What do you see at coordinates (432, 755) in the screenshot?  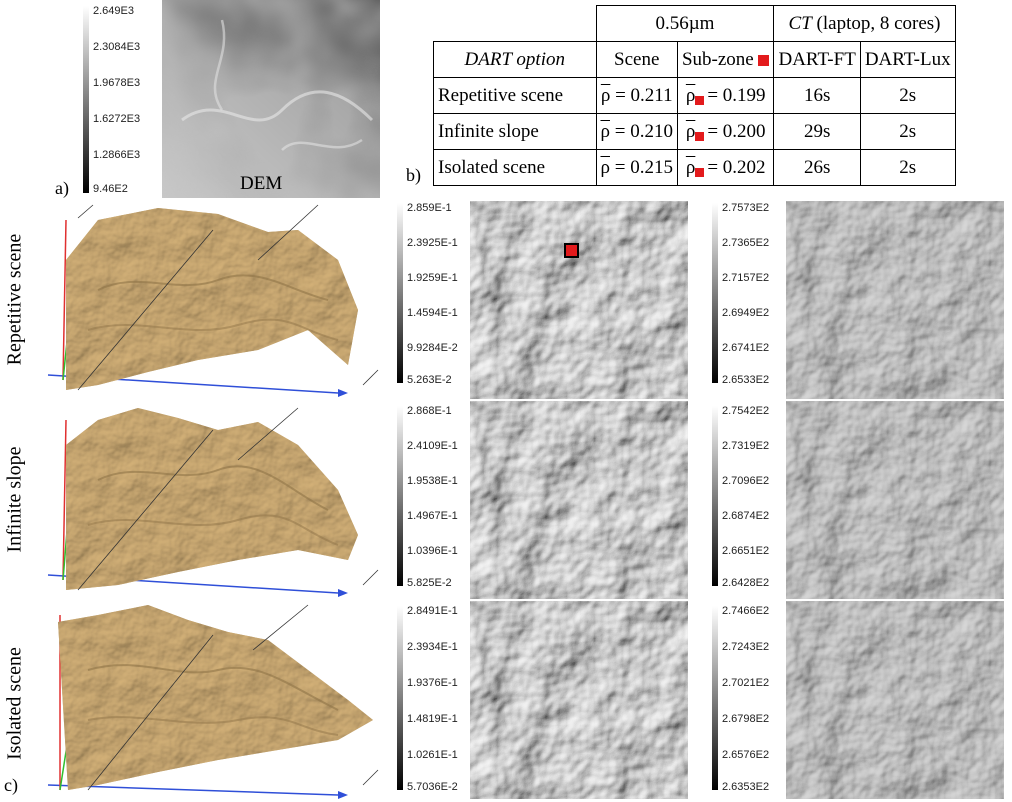 I see `colorbar-label: 1.0261E-1` at bounding box center [432, 755].